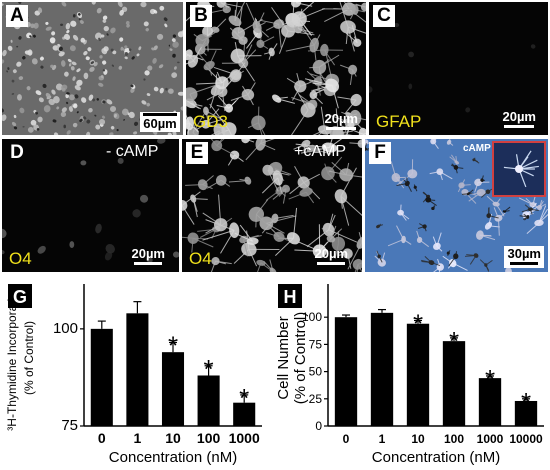  I want to click on panel-e-scale-label: 20µm, so click(331, 253).